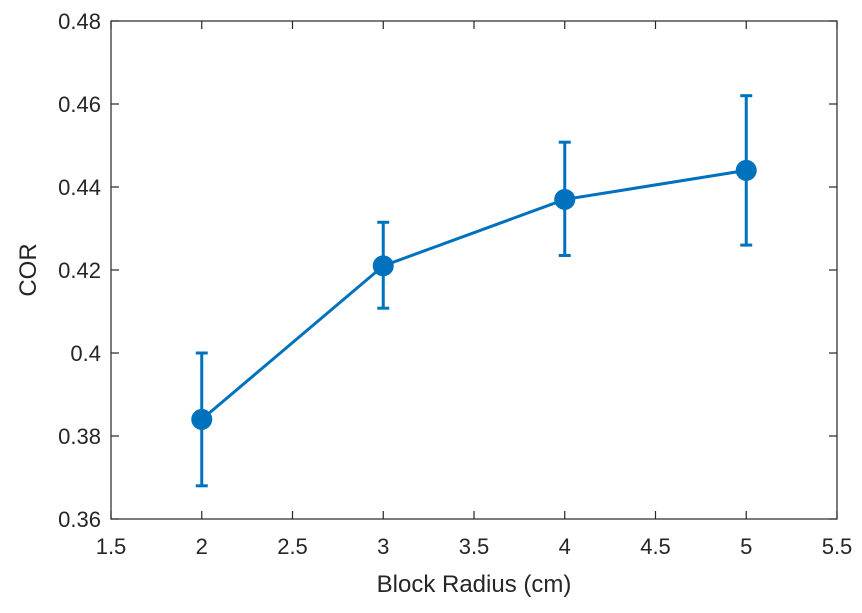 This screenshot has width=862, height=613. Describe the element at coordinates (655, 546) in the screenshot. I see `x-tick-label: 4.5` at that location.